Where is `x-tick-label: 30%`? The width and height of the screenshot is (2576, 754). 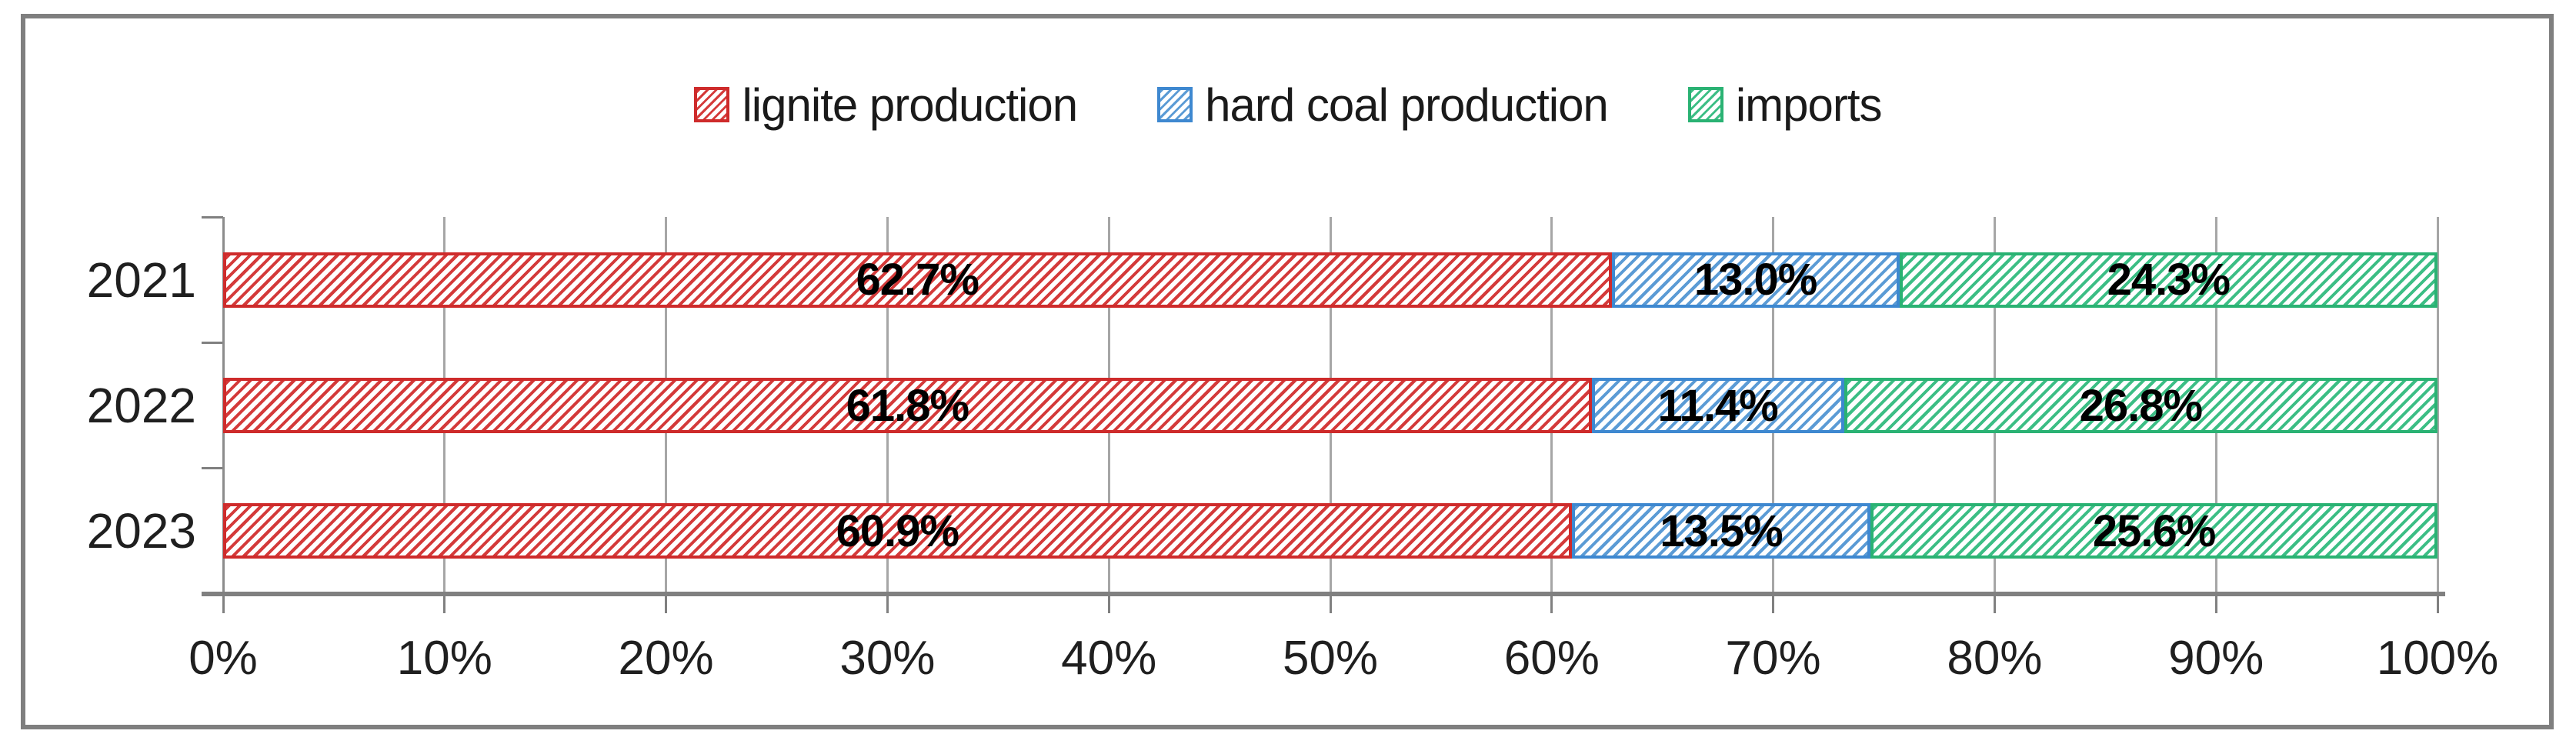 x-tick-label: 30% is located at coordinates (887, 658).